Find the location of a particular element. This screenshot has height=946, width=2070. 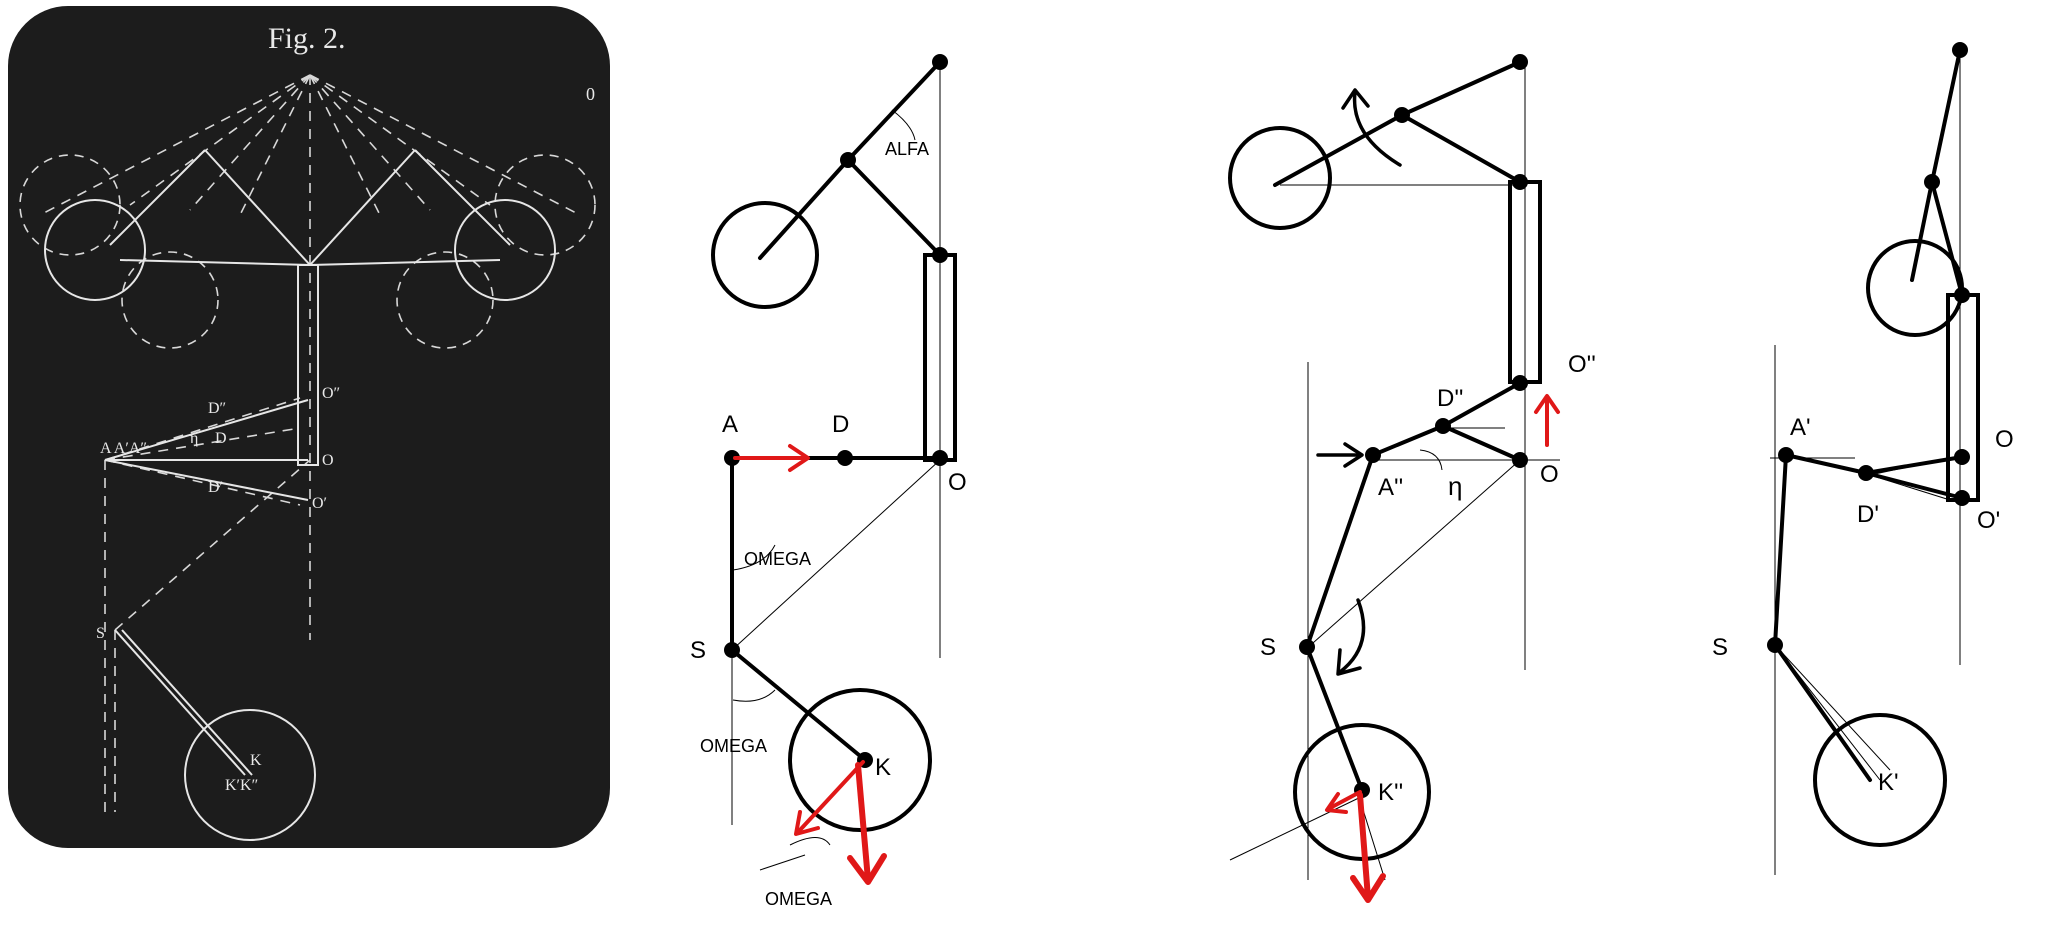

p3-construction-lines is located at coordinates (1394, 470).